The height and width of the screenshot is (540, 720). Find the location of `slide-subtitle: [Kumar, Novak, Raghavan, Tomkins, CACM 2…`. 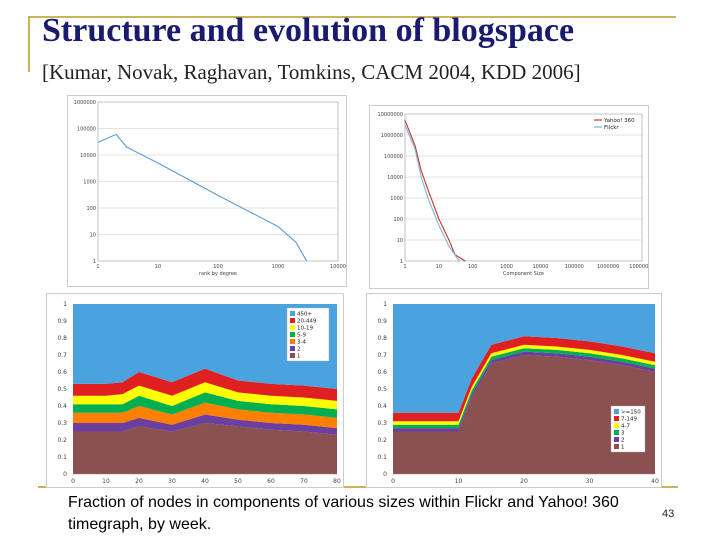

slide-subtitle: [Kumar, Novak, Raghavan, Tomkins, CACM 2… is located at coordinates (311, 72).